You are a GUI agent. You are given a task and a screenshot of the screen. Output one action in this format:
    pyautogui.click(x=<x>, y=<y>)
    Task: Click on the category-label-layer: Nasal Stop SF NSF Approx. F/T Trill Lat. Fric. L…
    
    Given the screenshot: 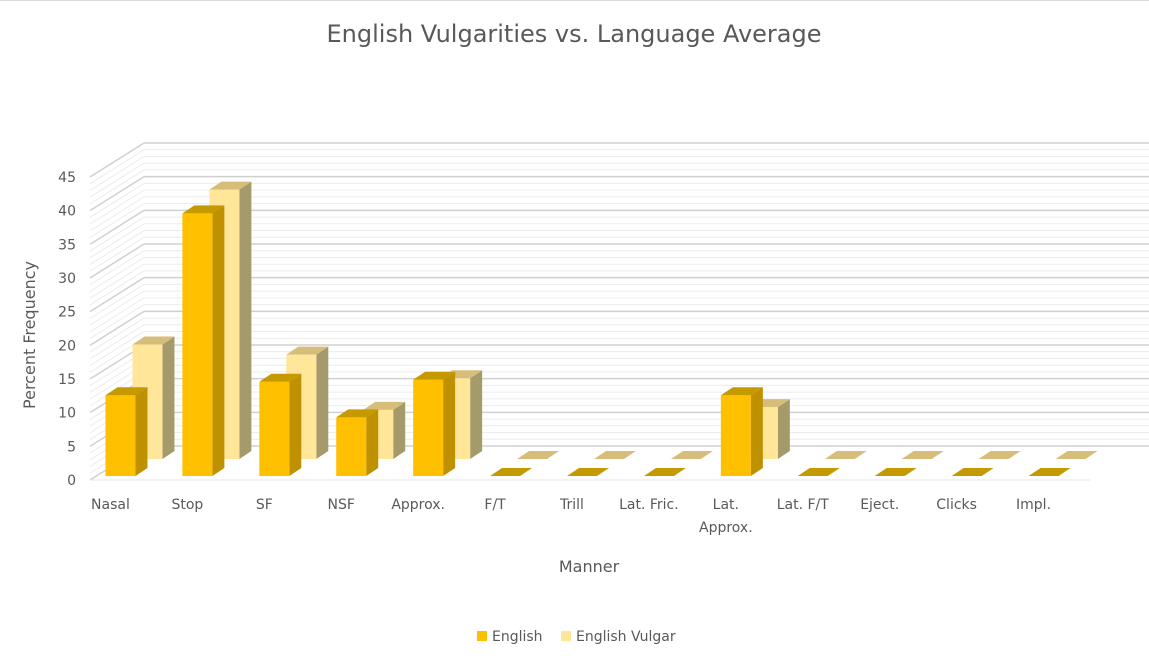 What is the action you would take?
    pyautogui.click(x=571, y=516)
    